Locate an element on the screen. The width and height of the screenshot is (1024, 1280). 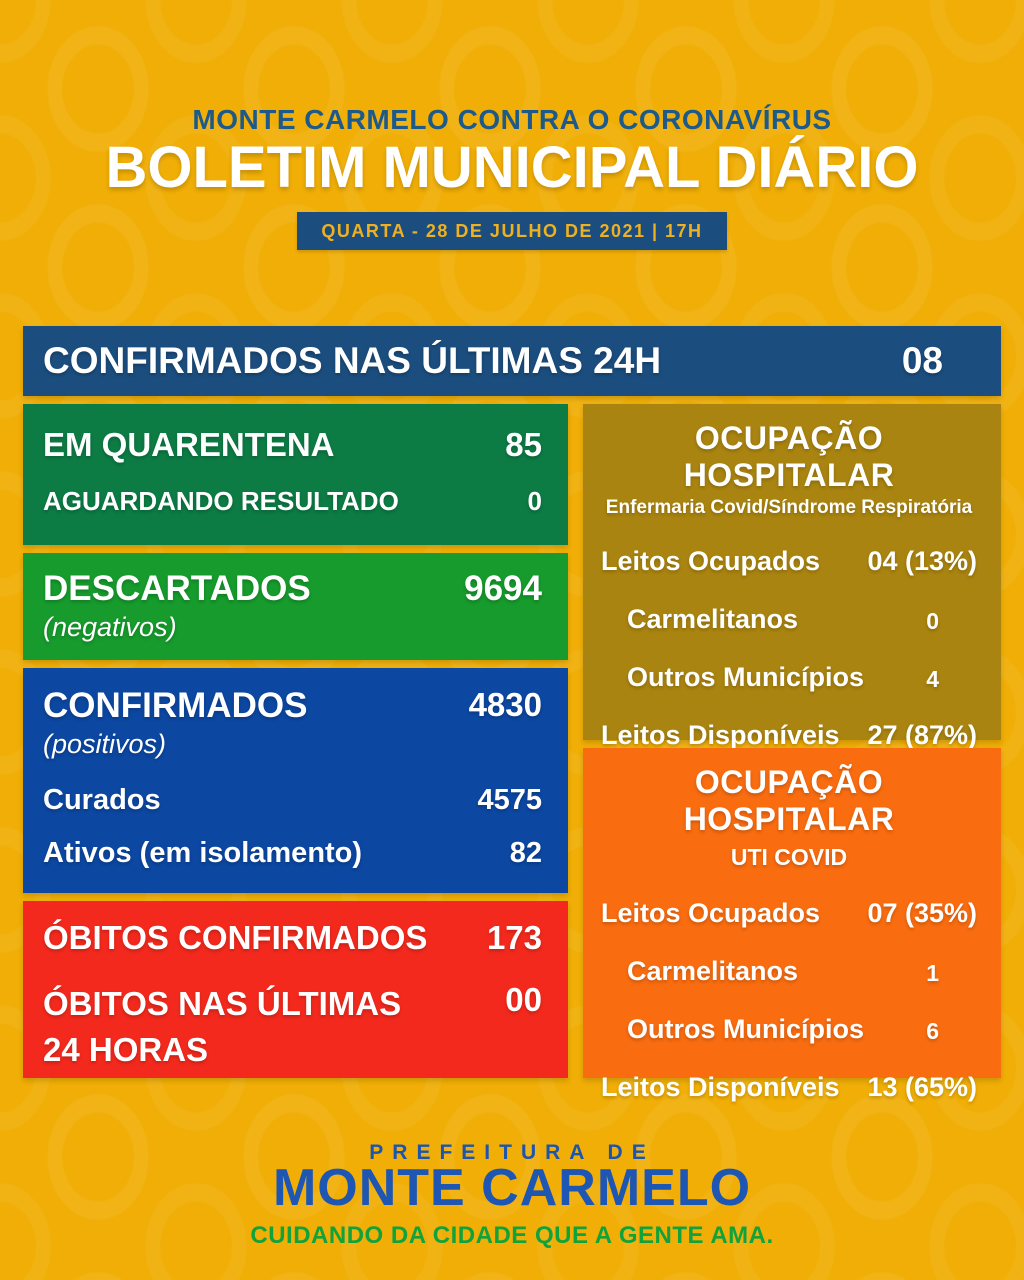
deaths-confirmed-label: ÓBITOS CONFIRMADOS is located at coordinates (235, 937).